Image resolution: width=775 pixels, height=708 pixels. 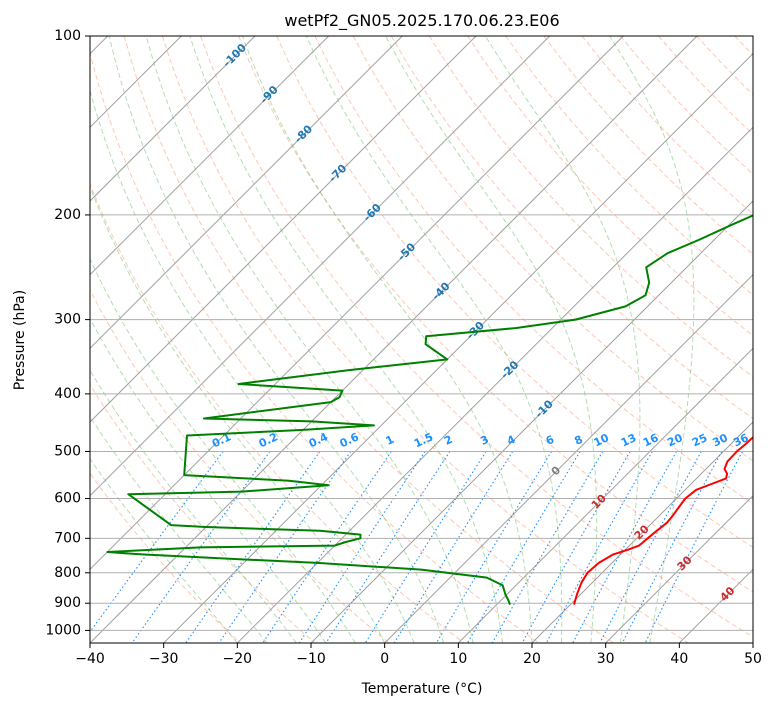 I want to click on y-axis-label: Pressure (hPa), so click(x=20, y=340).